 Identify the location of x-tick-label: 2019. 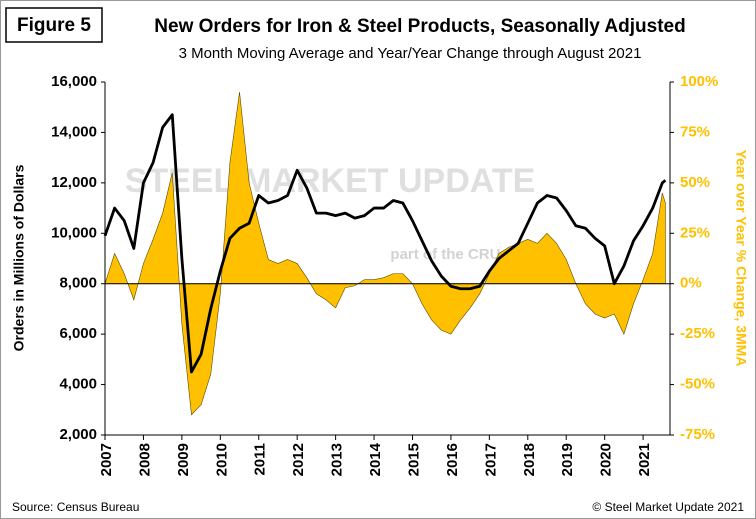
(567, 459).